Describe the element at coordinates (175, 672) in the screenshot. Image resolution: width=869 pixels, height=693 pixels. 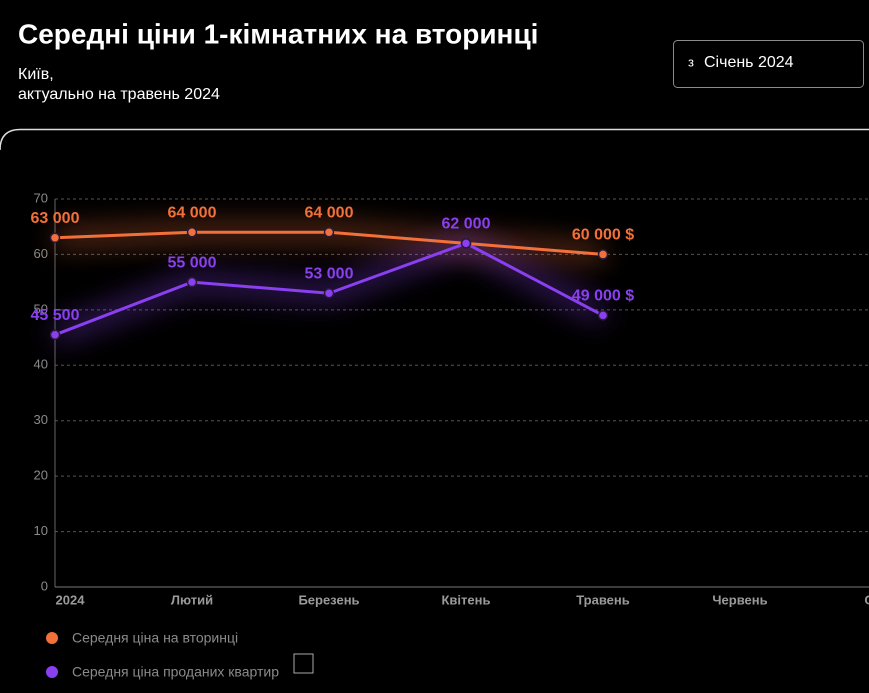
I see `legend-label: Середня ціна проданих квартир` at that location.